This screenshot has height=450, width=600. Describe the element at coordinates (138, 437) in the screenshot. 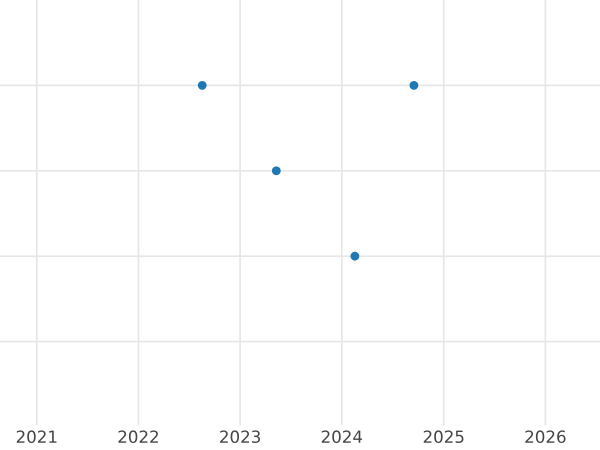

I see `x-tick-label: 2022` at that location.